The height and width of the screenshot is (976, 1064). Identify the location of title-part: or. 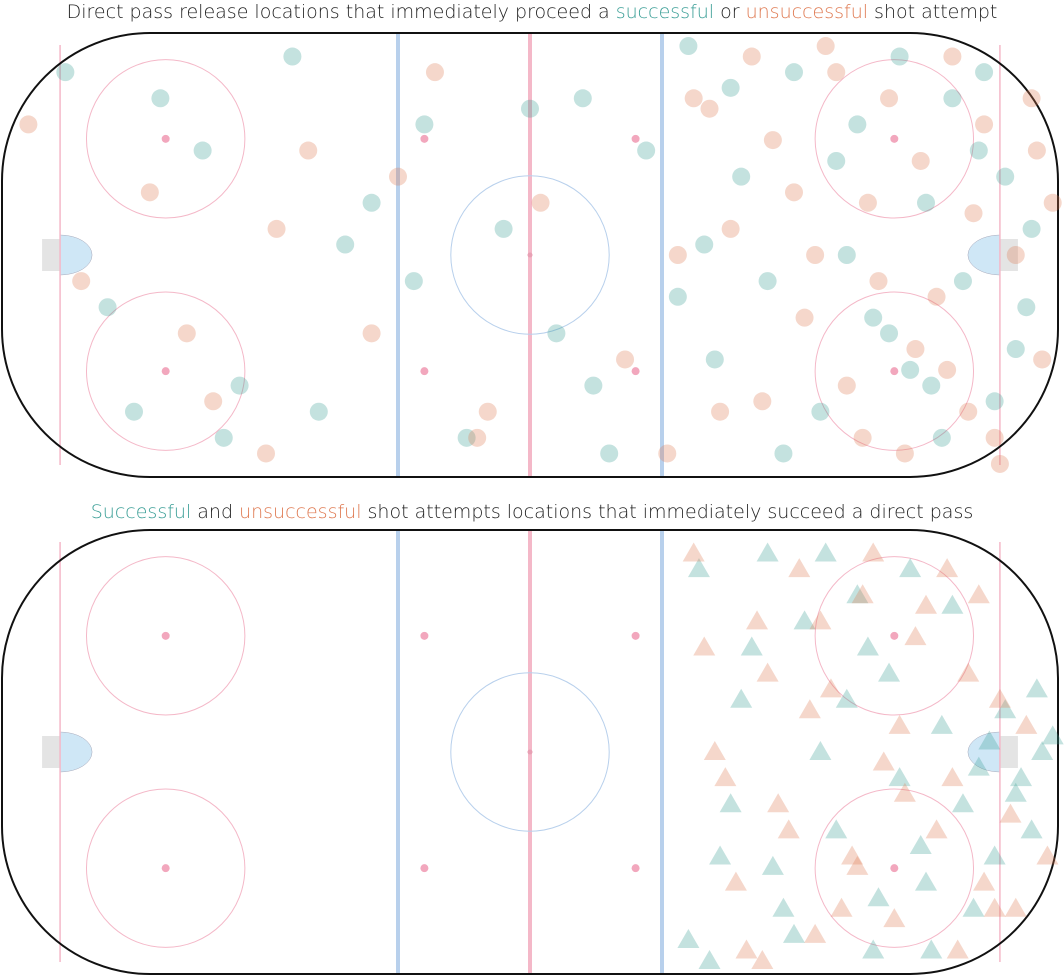
(730, 12).